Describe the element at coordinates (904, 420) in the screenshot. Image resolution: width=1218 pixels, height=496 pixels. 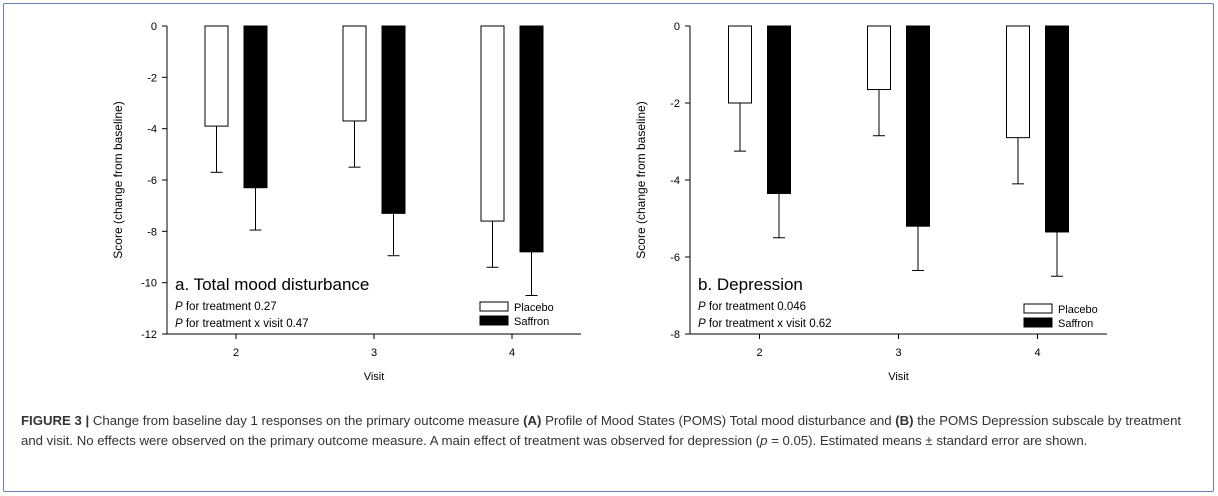
I see `caption-text: (B)` at that location.